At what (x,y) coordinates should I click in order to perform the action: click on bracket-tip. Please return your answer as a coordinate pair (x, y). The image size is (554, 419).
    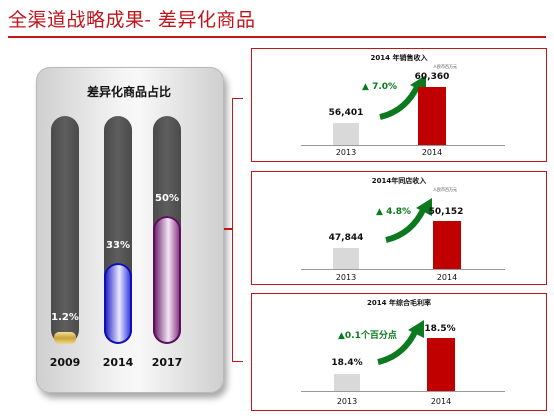
    Looking at the image, I should click on (228, 229).